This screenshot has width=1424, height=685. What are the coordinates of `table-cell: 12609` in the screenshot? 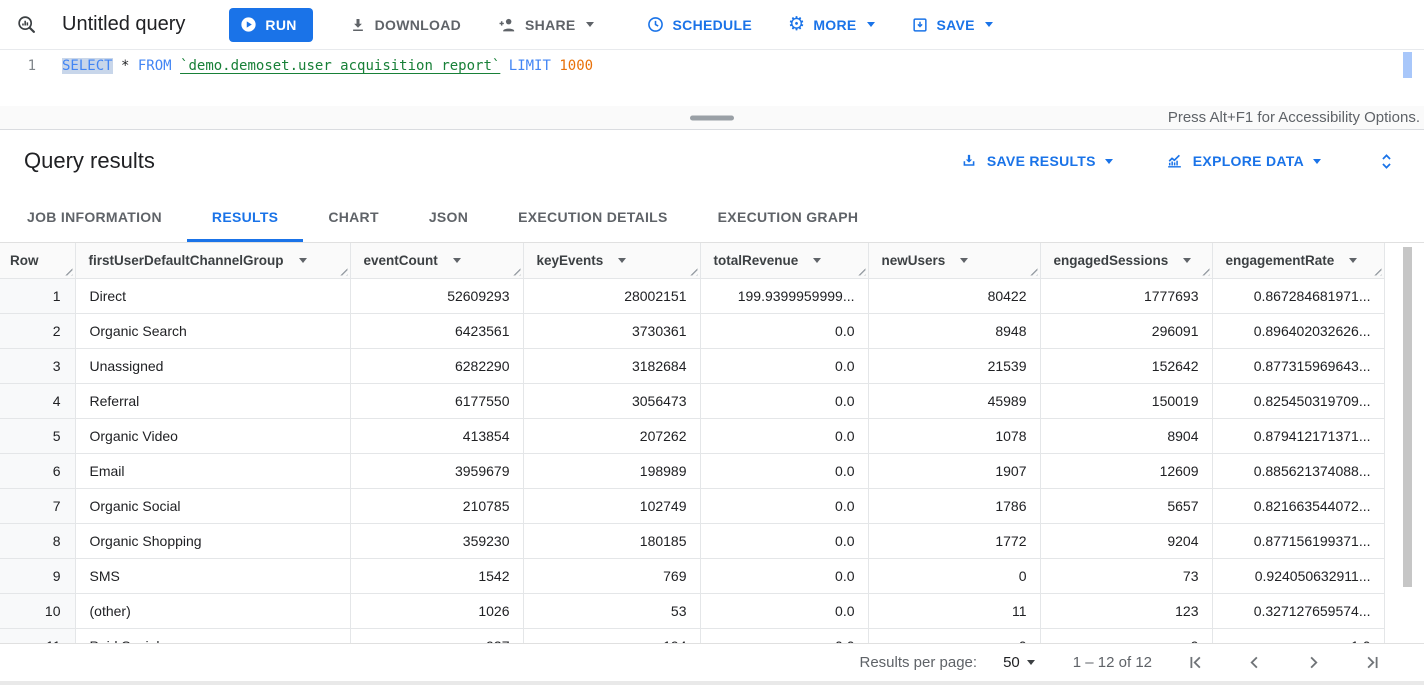 It's located at (1126, 471).